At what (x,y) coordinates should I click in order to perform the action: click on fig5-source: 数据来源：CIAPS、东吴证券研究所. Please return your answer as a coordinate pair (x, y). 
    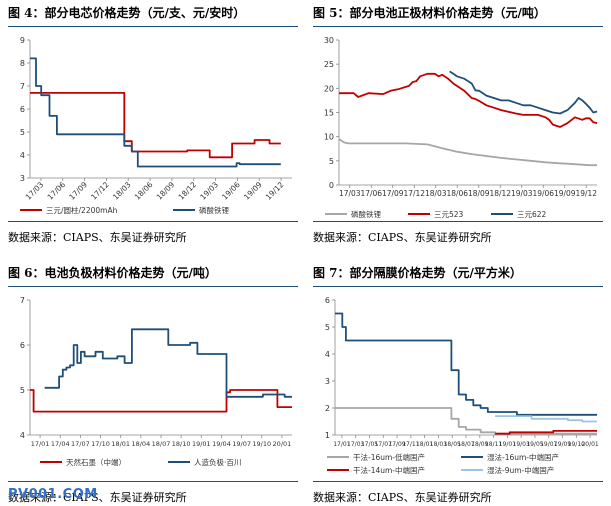
    Looking at the image, I should click on (402, 237).